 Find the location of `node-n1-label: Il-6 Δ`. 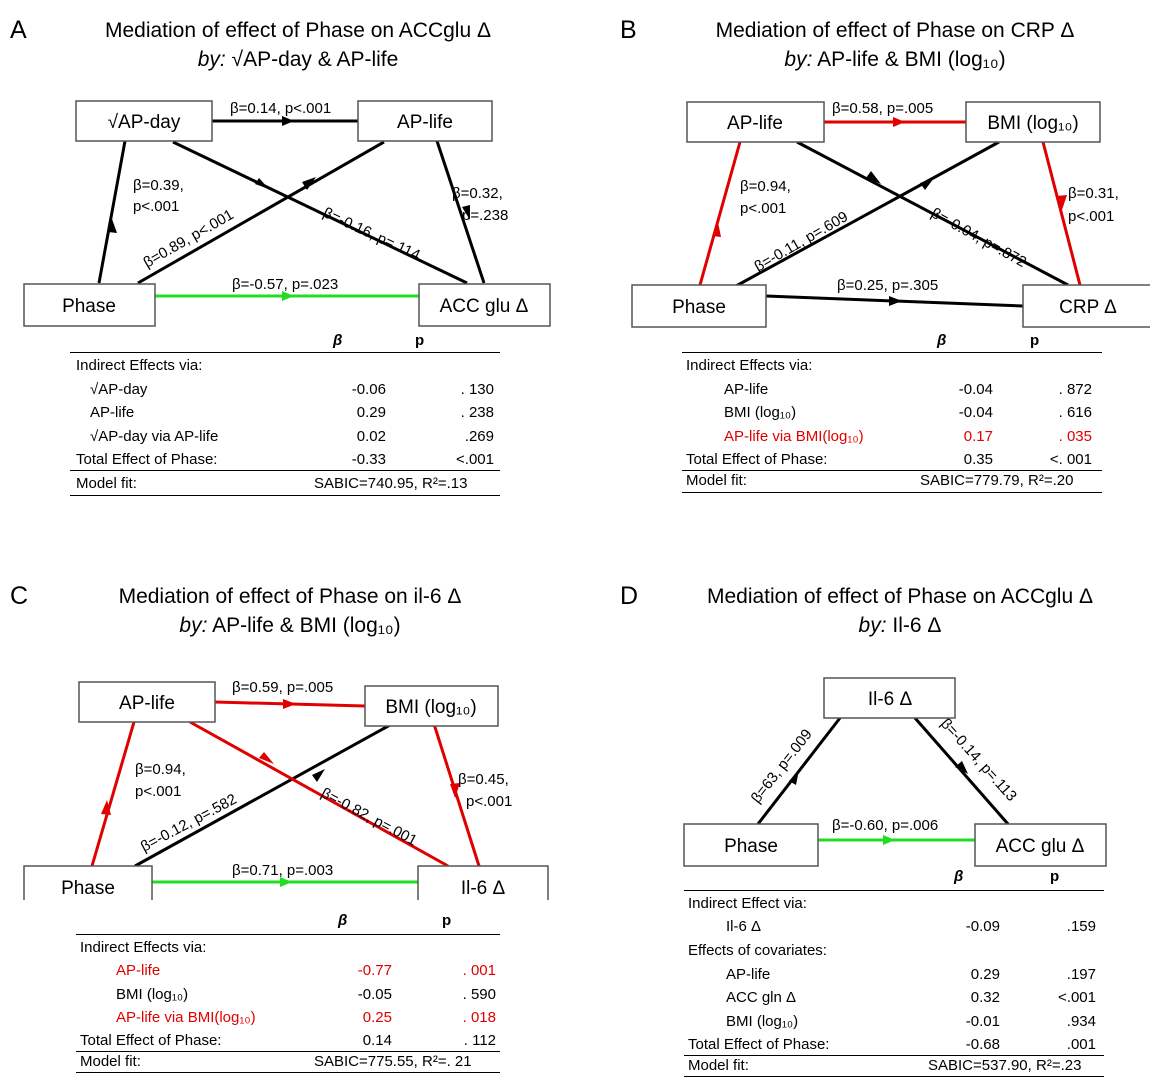

node-n1-label: Il-6 Δ is located at coordinates (890, 699).